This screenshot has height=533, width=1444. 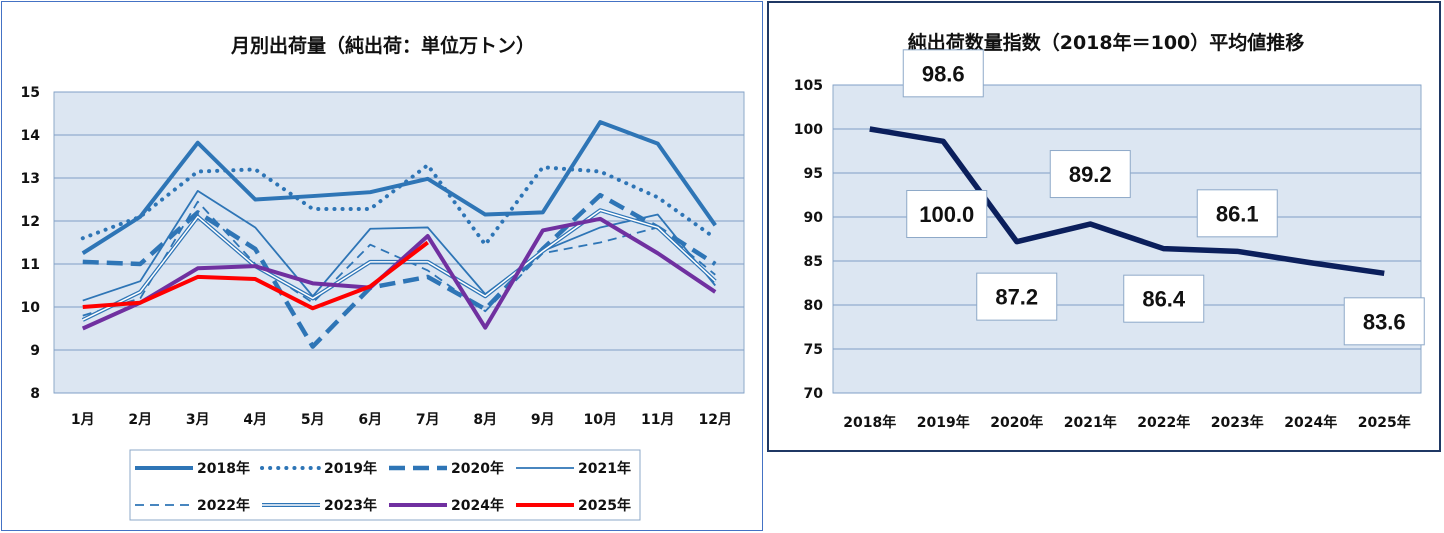 I want to click on x-tick-label: 2月, so click(x=140, y=420).